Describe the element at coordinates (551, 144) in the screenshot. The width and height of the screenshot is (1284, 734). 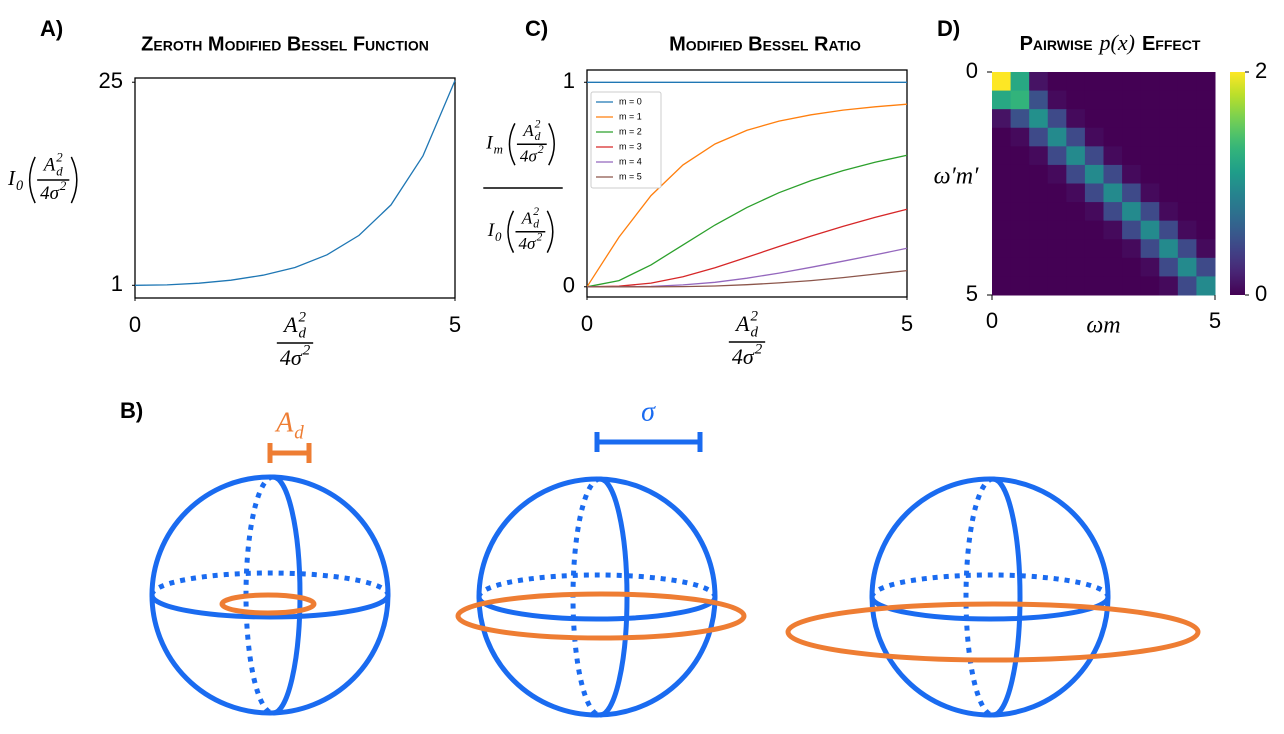
I see `paren` at that location.